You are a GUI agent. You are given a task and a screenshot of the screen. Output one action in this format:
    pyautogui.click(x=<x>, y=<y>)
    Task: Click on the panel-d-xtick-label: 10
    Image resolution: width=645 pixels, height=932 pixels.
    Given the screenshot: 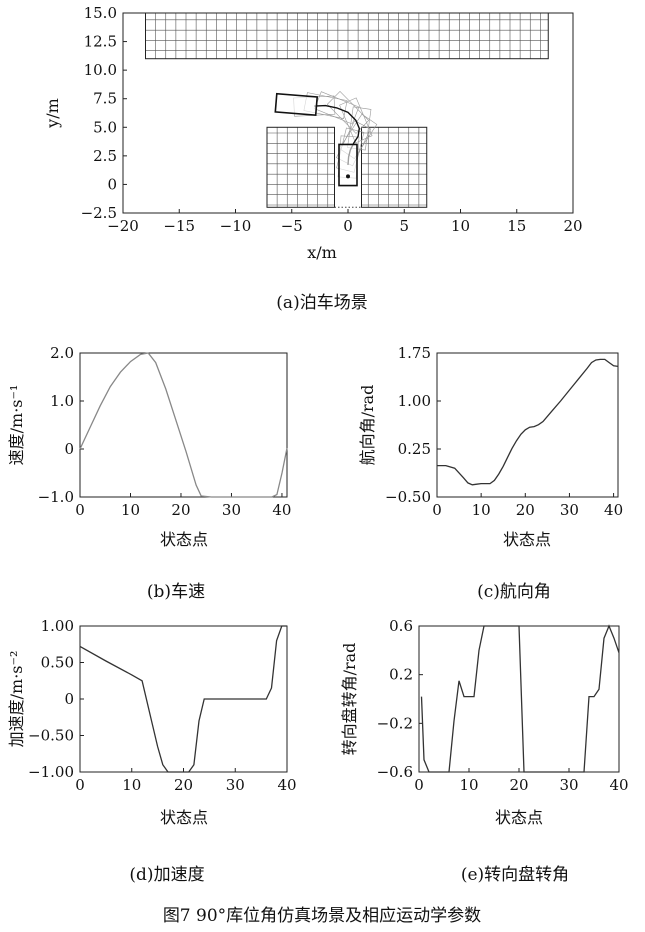 What is the action you would take?
    pyautogui.click(x=131, y=785)
    